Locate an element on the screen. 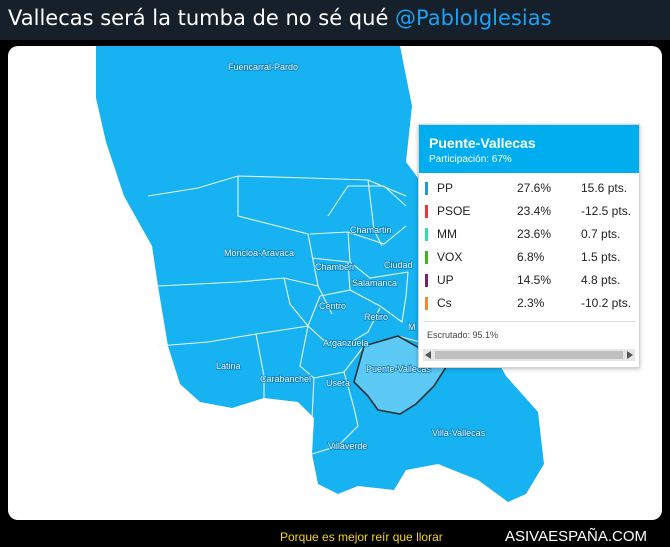  result-row: UP 14.5% 4.8 pts. is located at coordinates (529, 280).